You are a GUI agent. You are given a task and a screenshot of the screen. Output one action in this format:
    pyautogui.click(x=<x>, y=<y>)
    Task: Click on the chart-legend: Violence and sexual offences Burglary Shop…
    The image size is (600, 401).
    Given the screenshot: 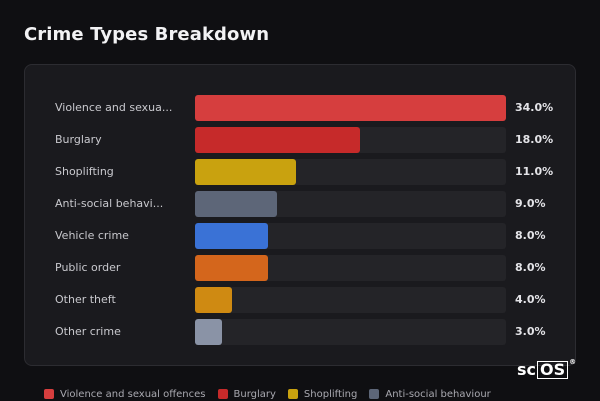 What is the action you would take?
    pyautogui.click(x=273, y=394)
    